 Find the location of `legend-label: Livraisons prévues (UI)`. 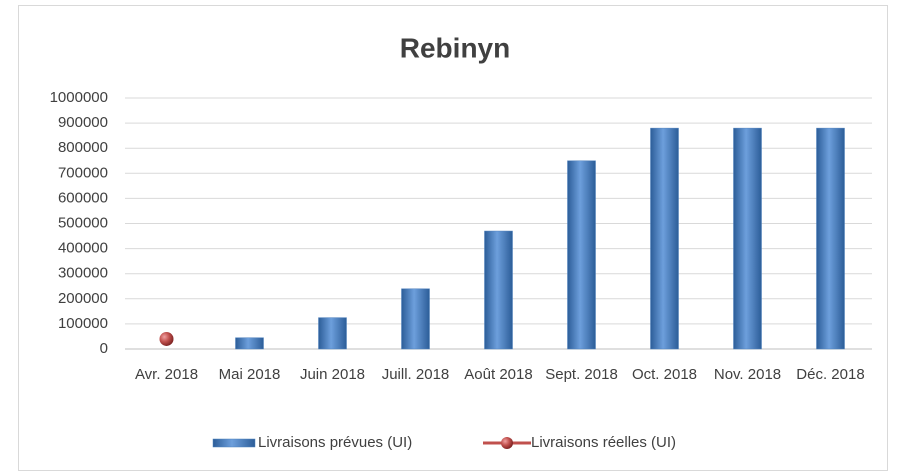

legend-label: Livraisons prévues (UI) is located at coordinates (335, 442).